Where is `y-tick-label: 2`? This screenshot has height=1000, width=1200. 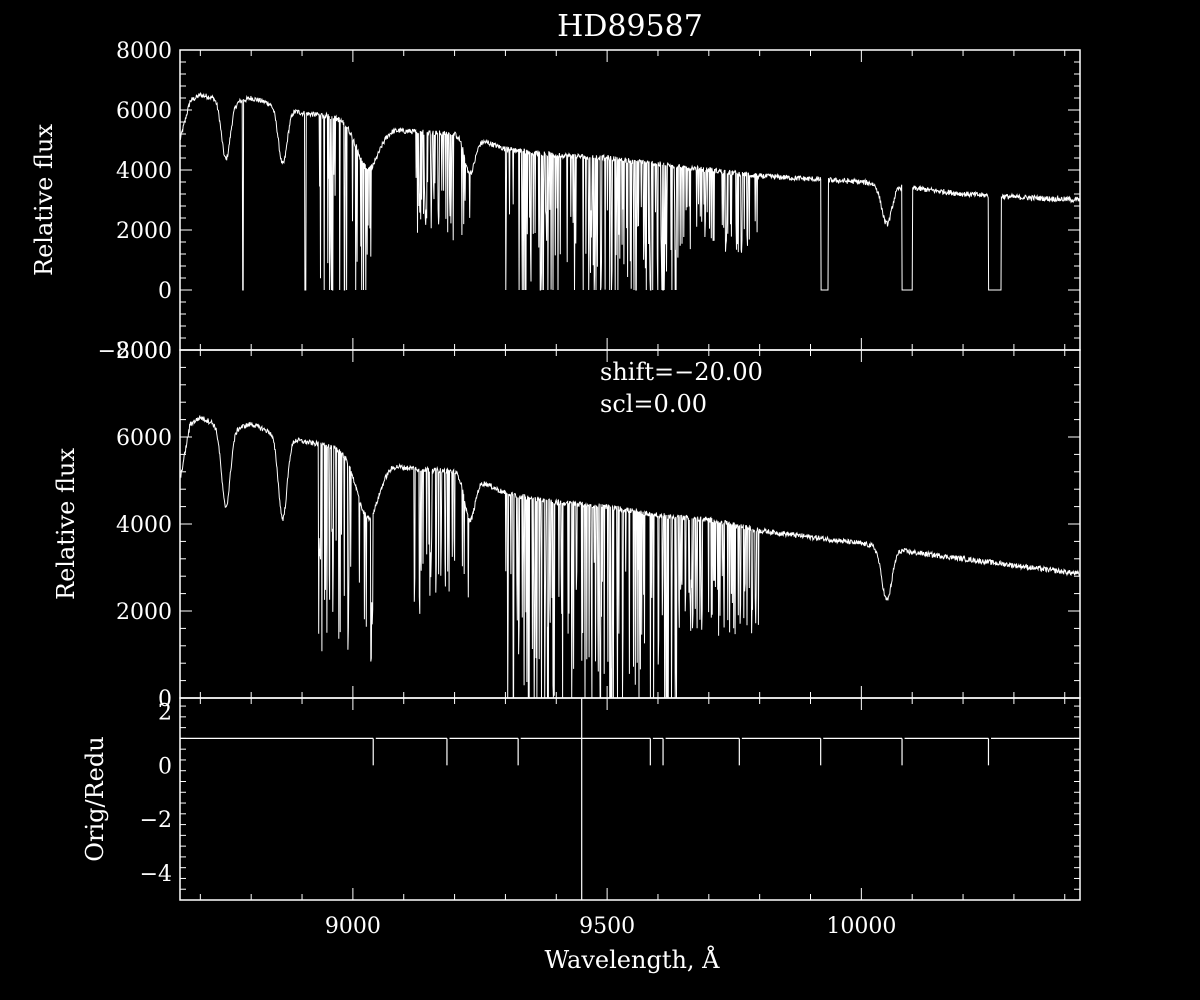
y-tick-label: 2 is located at coordinates (165, 712).